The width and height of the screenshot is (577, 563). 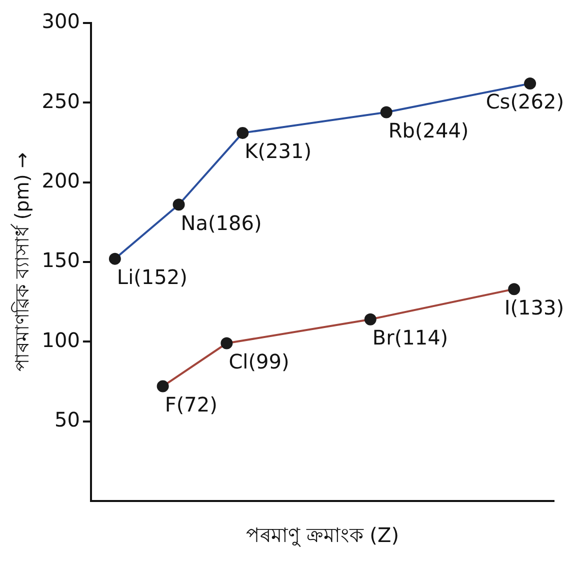 What do you see at coordinates (61, 180) in the screenshot?
I see `y-tick-label: 200` at bounding box center [61, 180].